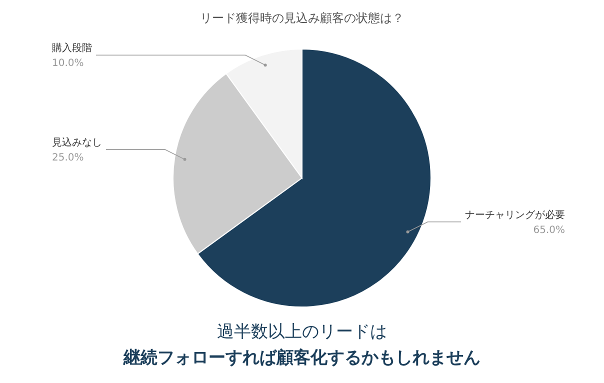 The width and height of the screenshot is (604, 383). I want to click on chart-title: リード獲得時の見込み顧客の状態は？, so click(302, 18).